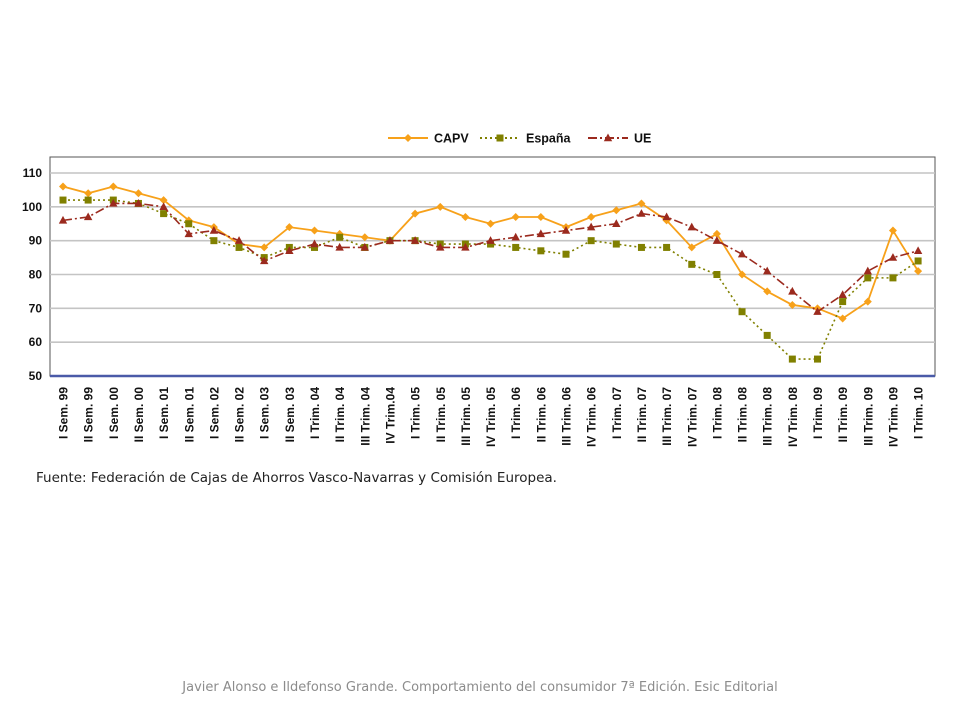 Image resolution: width=960 pixels, height=720 pixels. I want to click on y-tick-label: 90, so click(36, 241).